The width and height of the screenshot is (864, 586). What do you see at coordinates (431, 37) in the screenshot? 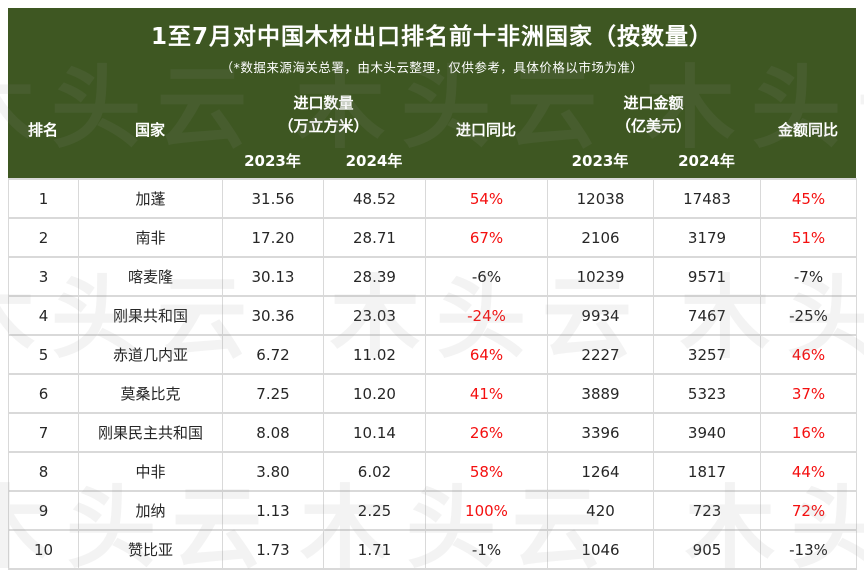
I see `page-title: 1至7月对中国木材出口排名前十非洲国家（按数量）` at bounding box center [431, 37].